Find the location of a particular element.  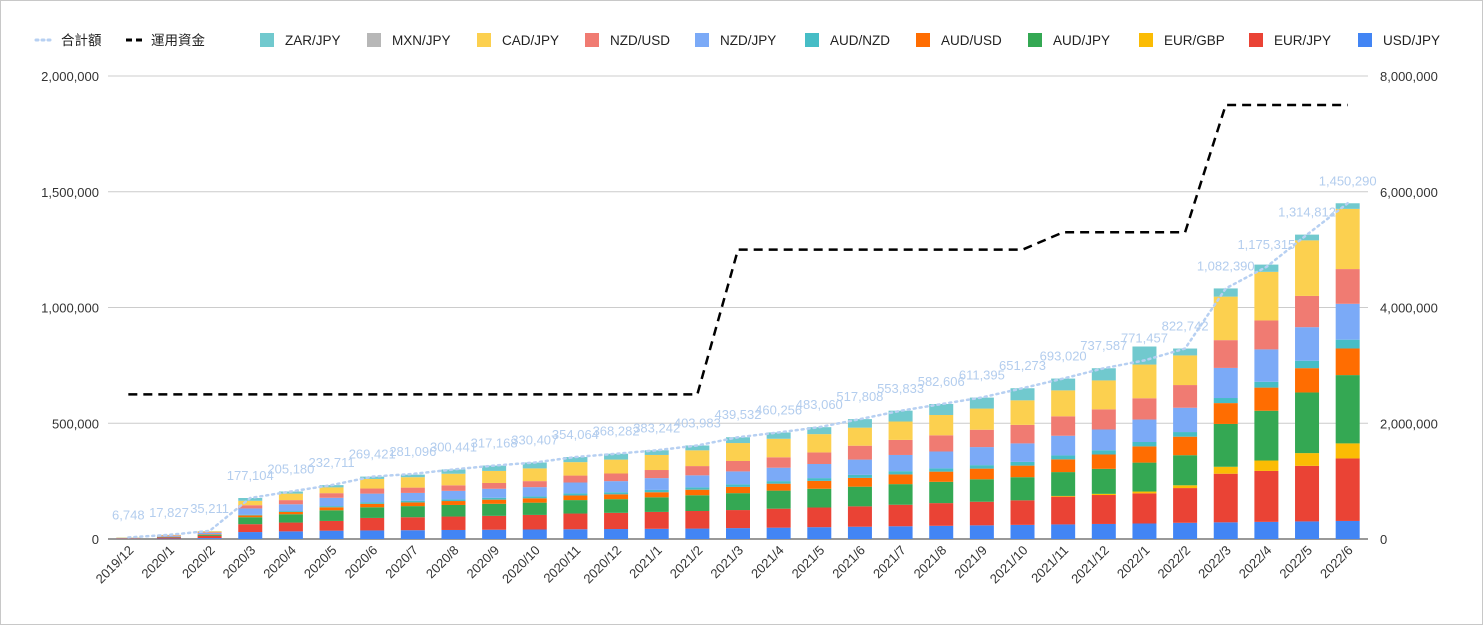

total-data-label: 693,020 is located at coordinates (1063, 356).